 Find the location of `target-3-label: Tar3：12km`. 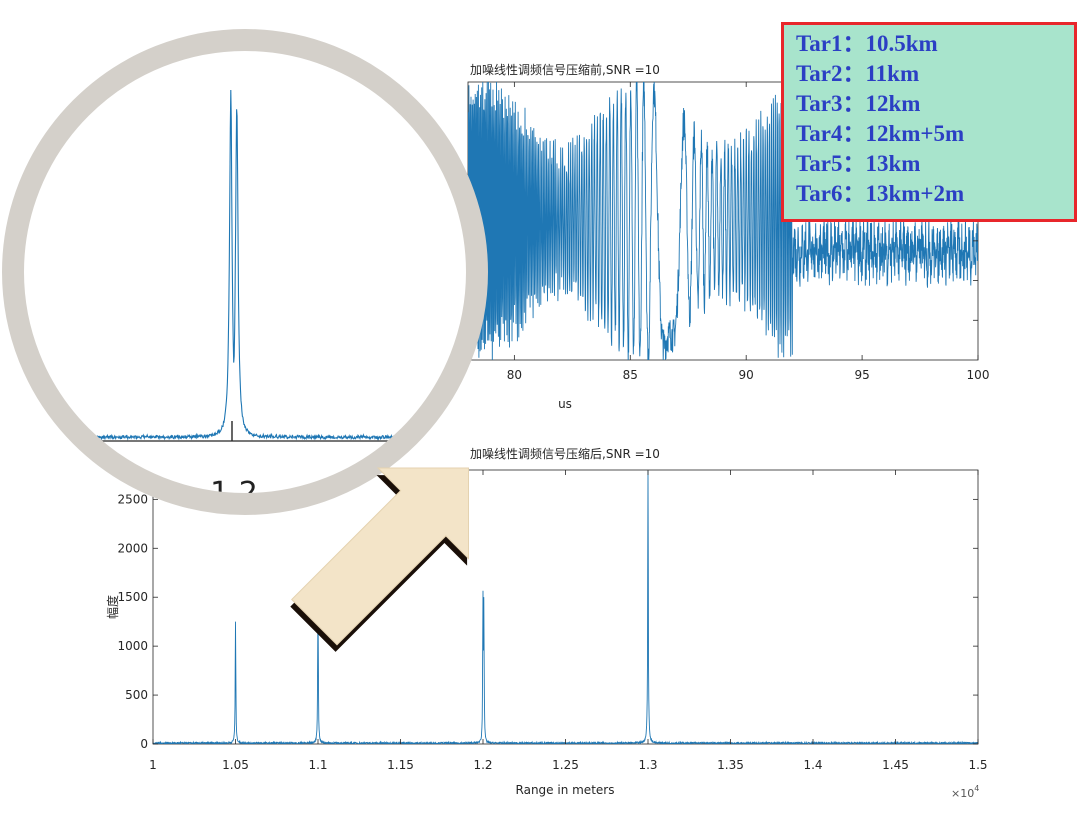

target-3-label: Tar3：12km is located at coordinates (858, 103).